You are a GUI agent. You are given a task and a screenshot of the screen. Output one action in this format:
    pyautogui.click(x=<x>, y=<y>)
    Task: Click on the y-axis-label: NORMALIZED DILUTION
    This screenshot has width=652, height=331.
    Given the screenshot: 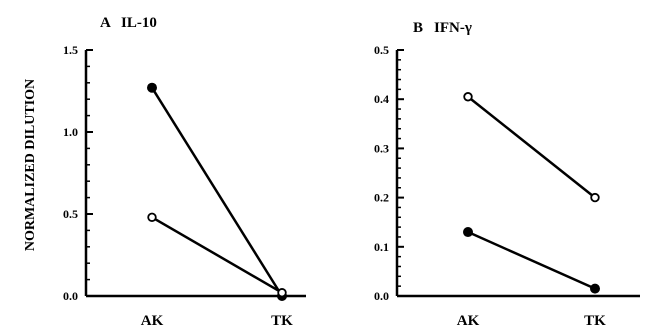 What is the action you would take?
    pyautogui.click(x=30, y=165)
    